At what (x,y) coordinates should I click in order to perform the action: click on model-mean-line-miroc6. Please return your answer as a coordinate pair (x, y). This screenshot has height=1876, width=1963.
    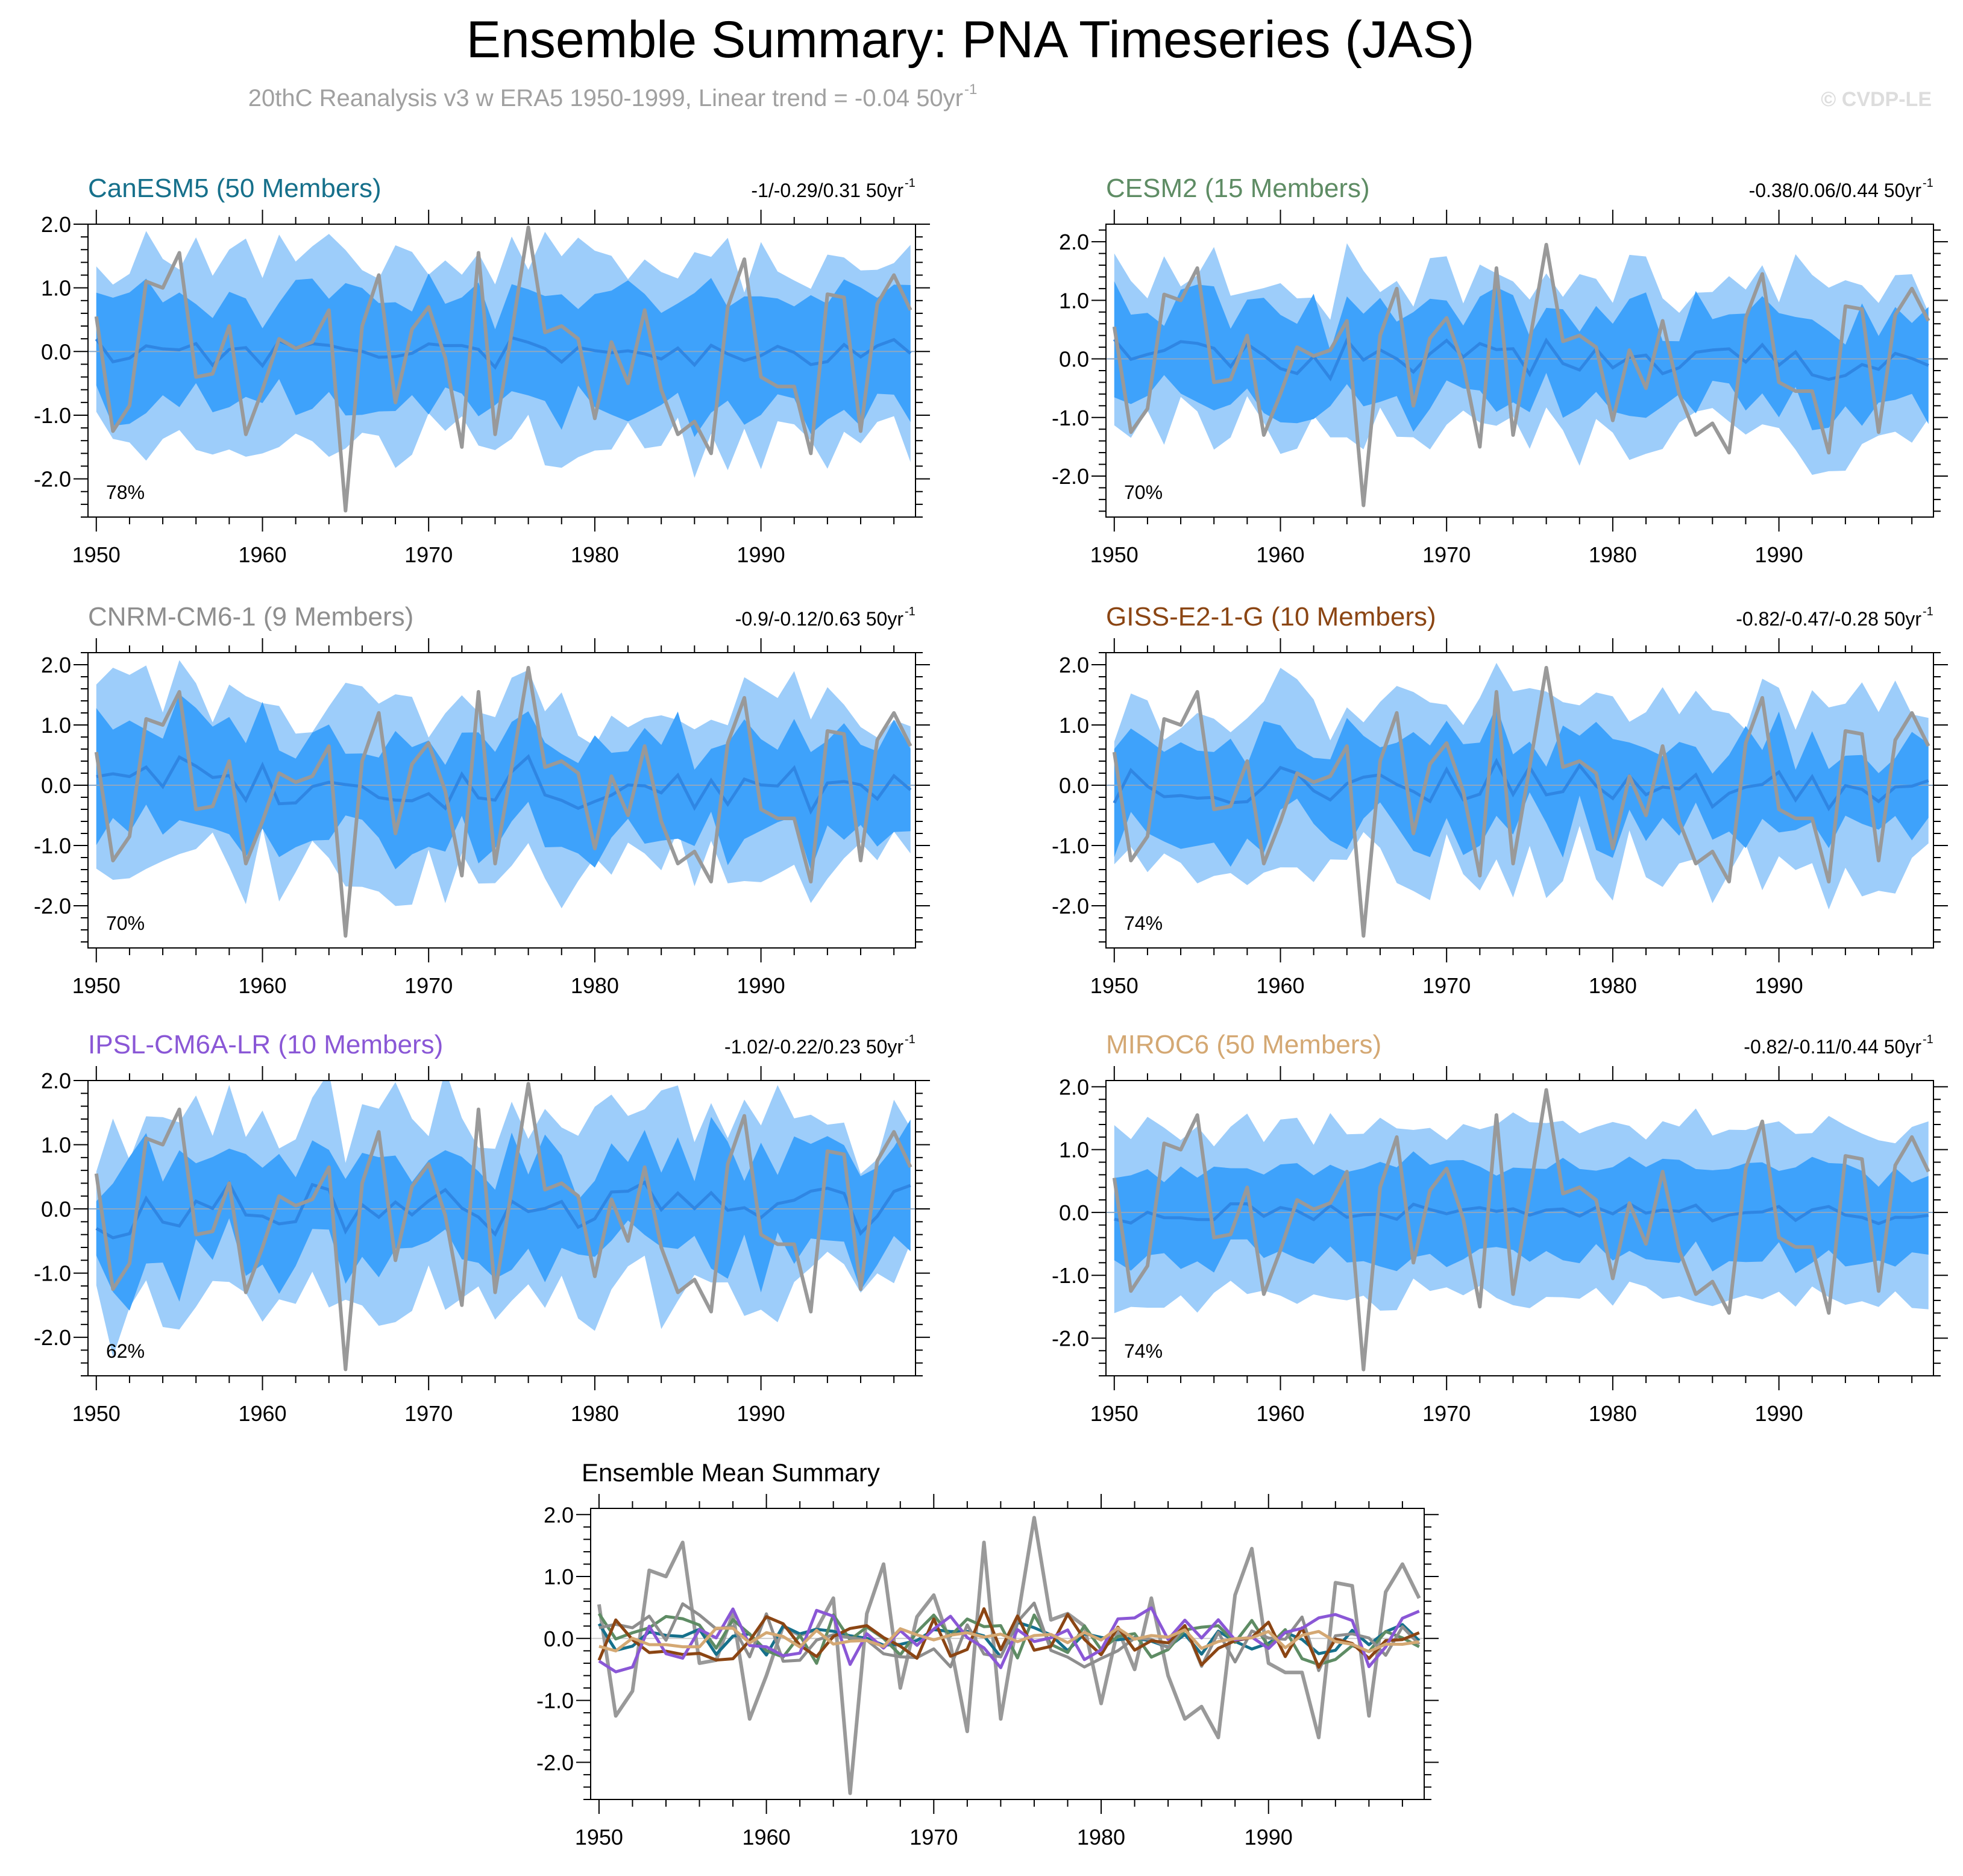
    Looking at the image, I should click on (1009, 1640).